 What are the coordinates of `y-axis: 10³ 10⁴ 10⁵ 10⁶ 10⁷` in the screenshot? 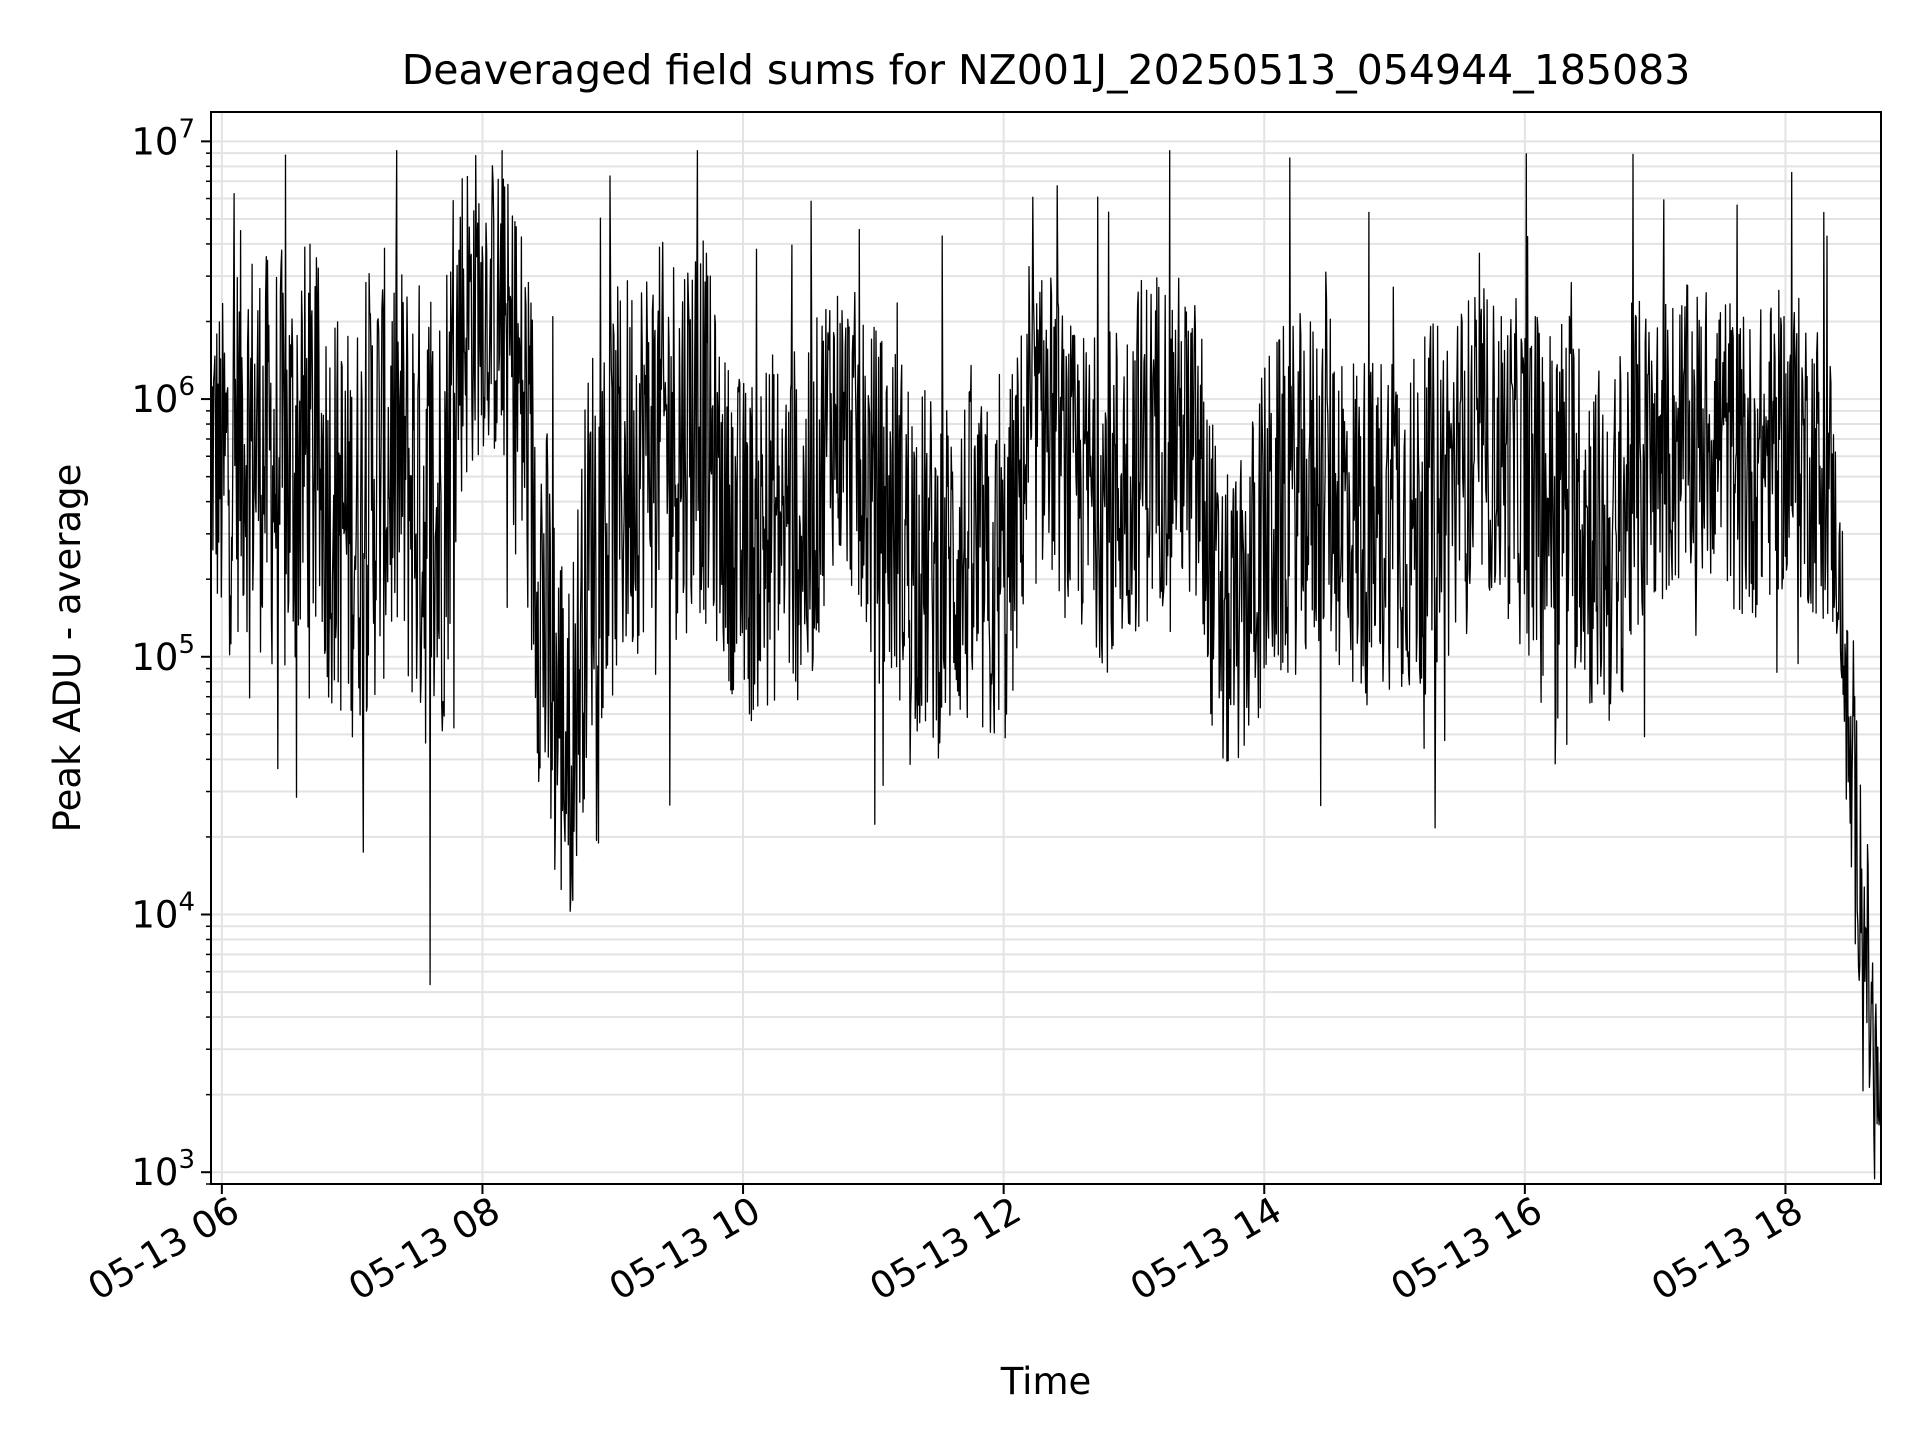 It's located at (171, 654).